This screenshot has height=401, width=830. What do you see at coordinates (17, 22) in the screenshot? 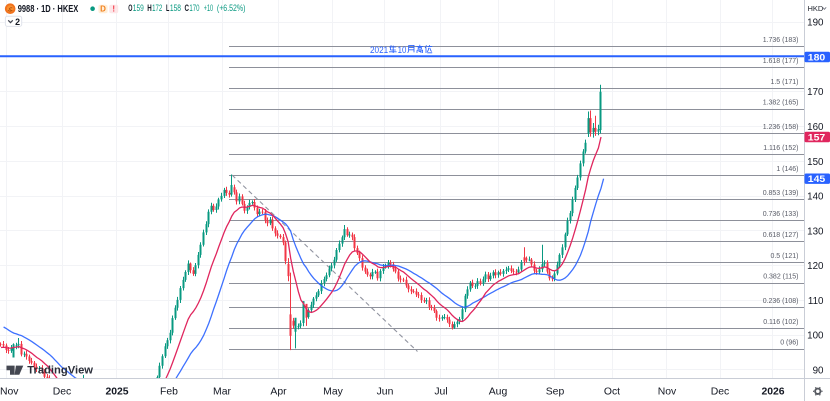
I see `svg-text: 2` at bounding box center [17, 22].